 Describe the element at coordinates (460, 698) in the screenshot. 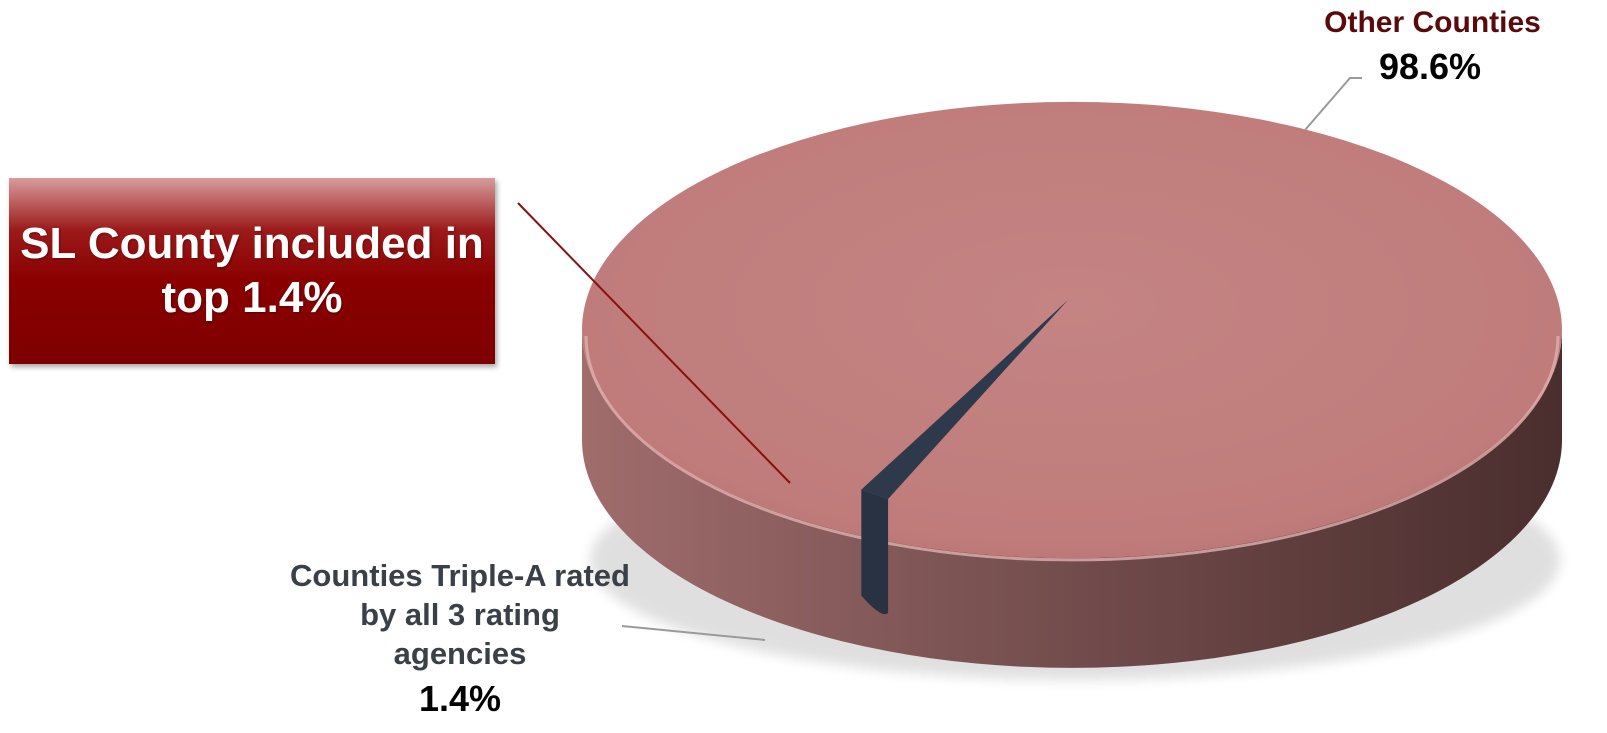

I see `value-triple-a: 1.4%` at that location.